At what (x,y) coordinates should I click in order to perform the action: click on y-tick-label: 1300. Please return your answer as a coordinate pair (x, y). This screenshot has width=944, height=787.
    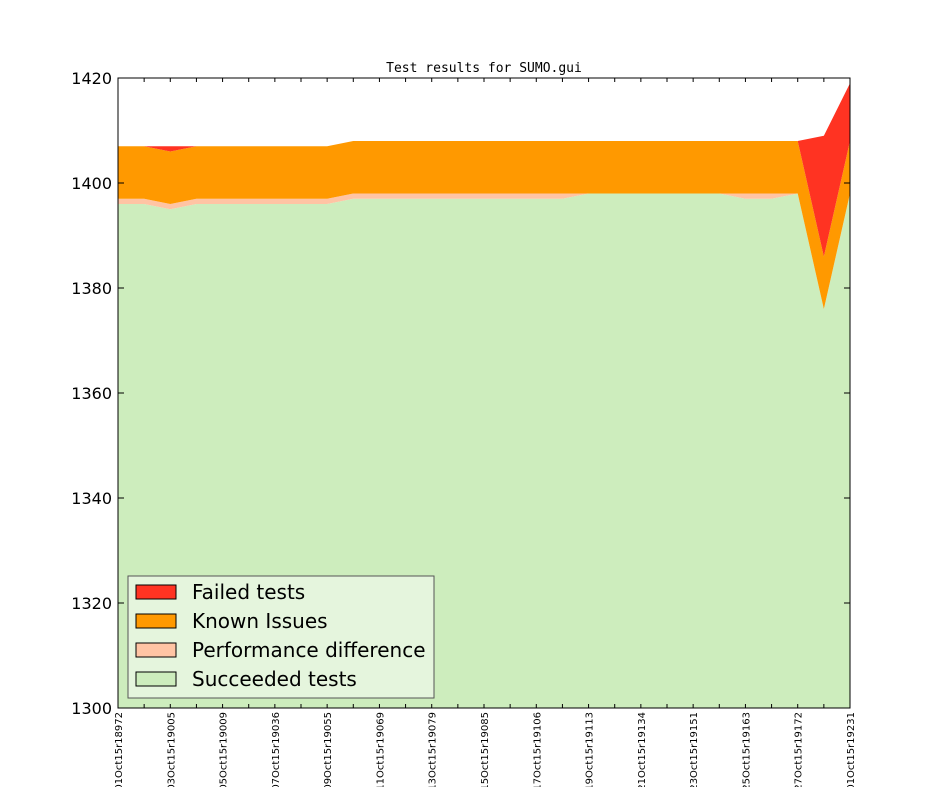
    Looking at the image, I should click on (91, 708).